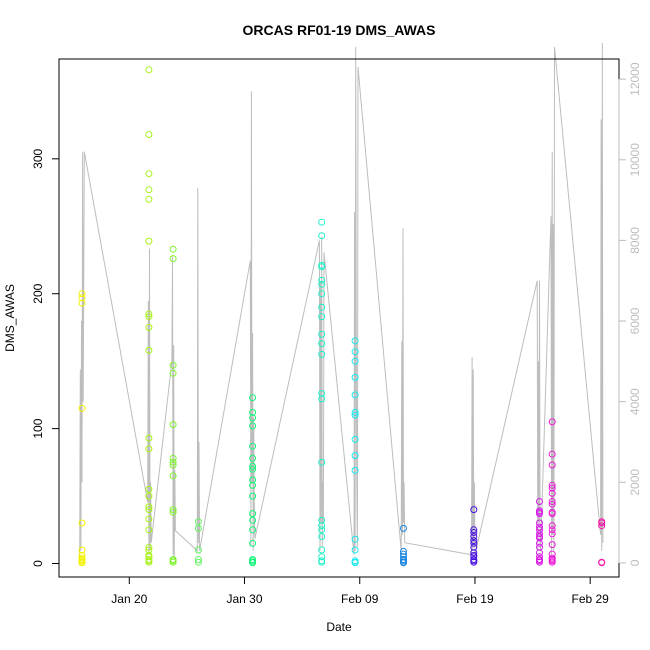 The image size is (650, 650). I want to click on x-tick-label: Jan 30, so click(244, 599).